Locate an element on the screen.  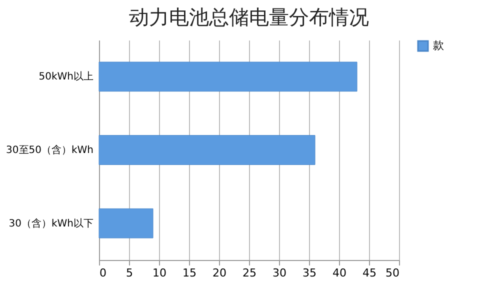
y-tick-label: 50kWh以上 is located at coordinates (66, 76).